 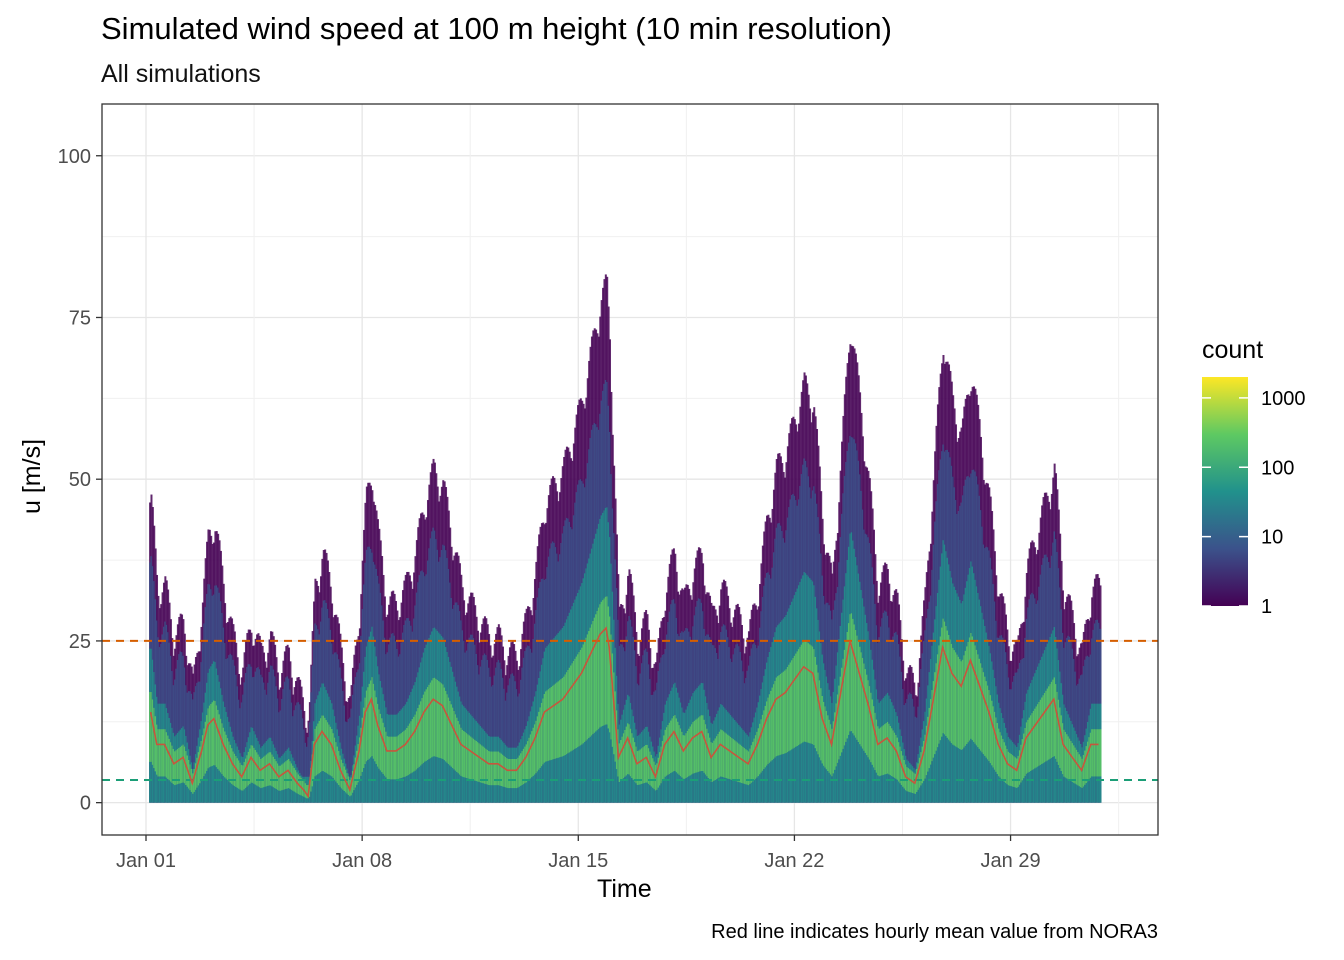 I want to click on chart-subtitle: All simulations, so click(x=181, y=74).